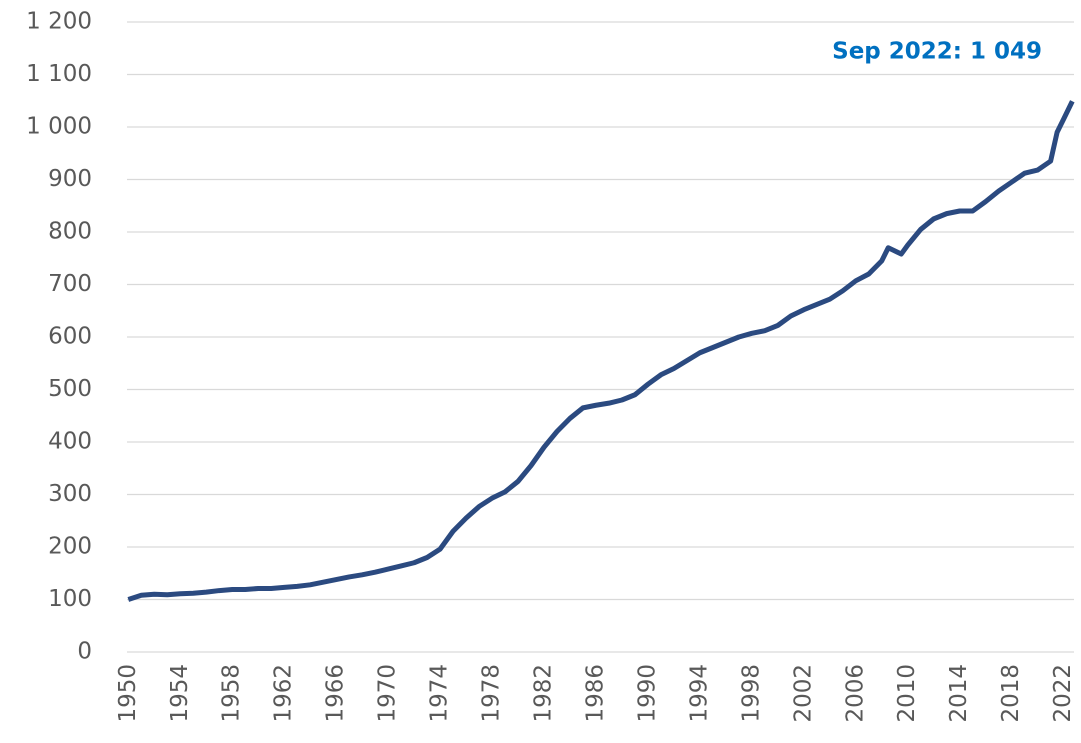  Describe the element at coordinates (70, 179) in the screenshot. I see `y-tick-label: 900` at that location.